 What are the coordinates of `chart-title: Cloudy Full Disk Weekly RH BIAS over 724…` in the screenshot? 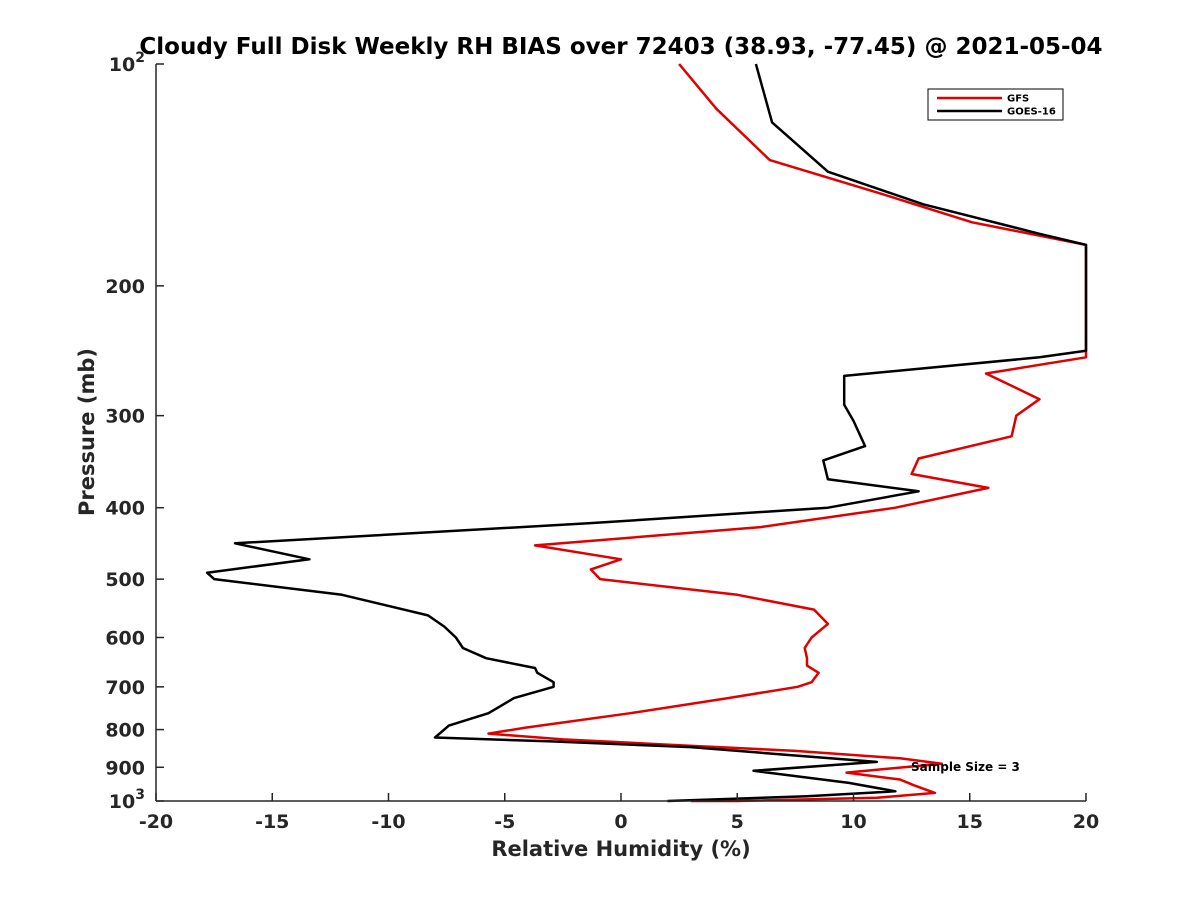 It's located at (620, 47).